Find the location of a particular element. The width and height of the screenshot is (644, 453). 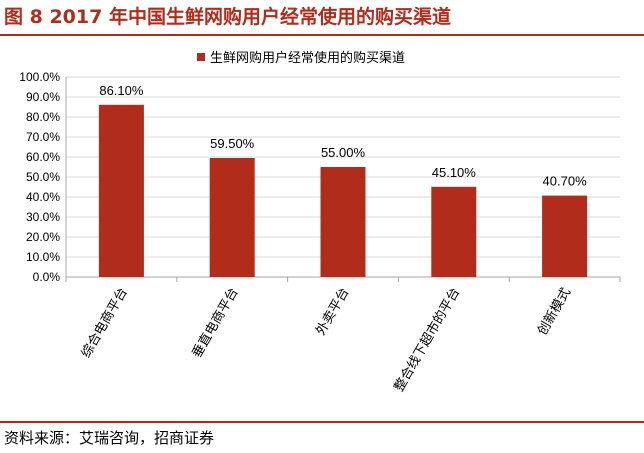

source-divider is located at coordinates (322, 422).